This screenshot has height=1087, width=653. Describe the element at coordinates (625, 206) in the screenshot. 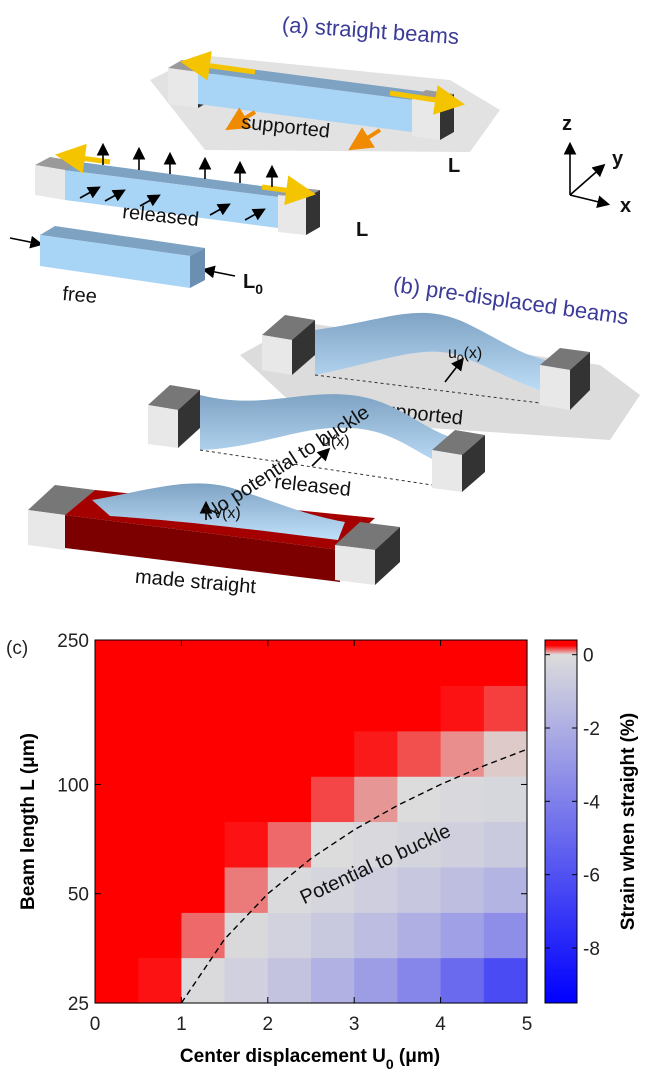

I see `axis-name: x` at that location.